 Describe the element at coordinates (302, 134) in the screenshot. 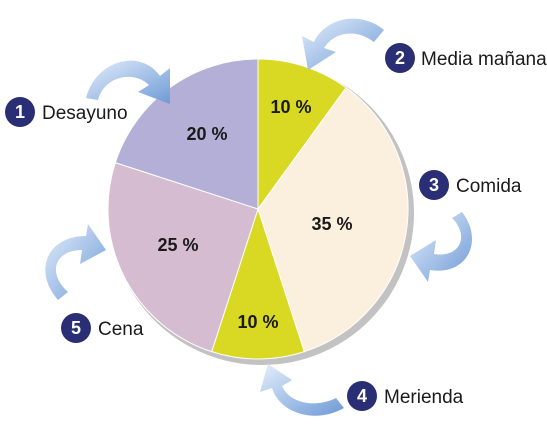

I see `pie-slice-media-manana` at that location.